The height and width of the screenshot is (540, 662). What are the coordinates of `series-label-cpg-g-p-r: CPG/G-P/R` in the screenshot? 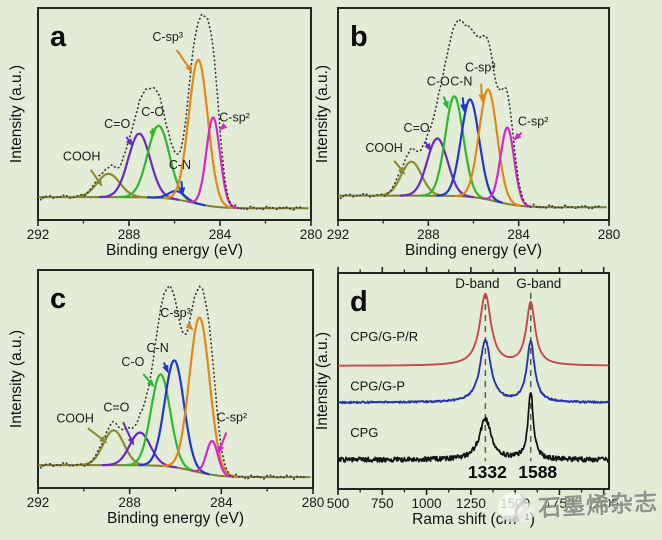 It's located at (384, 336).